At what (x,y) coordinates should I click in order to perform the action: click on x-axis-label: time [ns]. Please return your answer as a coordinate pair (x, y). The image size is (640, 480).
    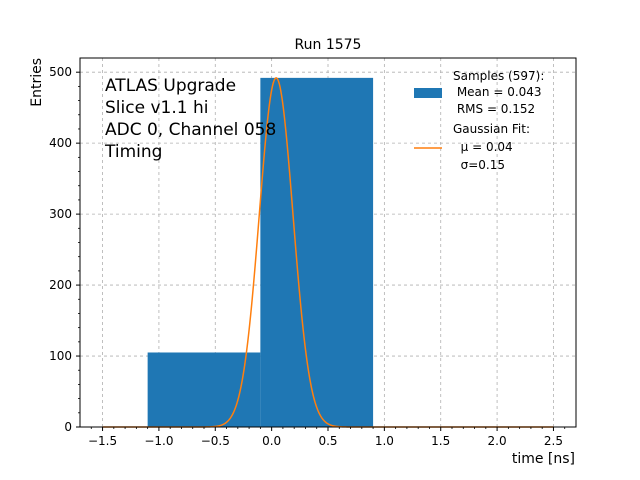
    Looking at the image, I should click on (543, 459).